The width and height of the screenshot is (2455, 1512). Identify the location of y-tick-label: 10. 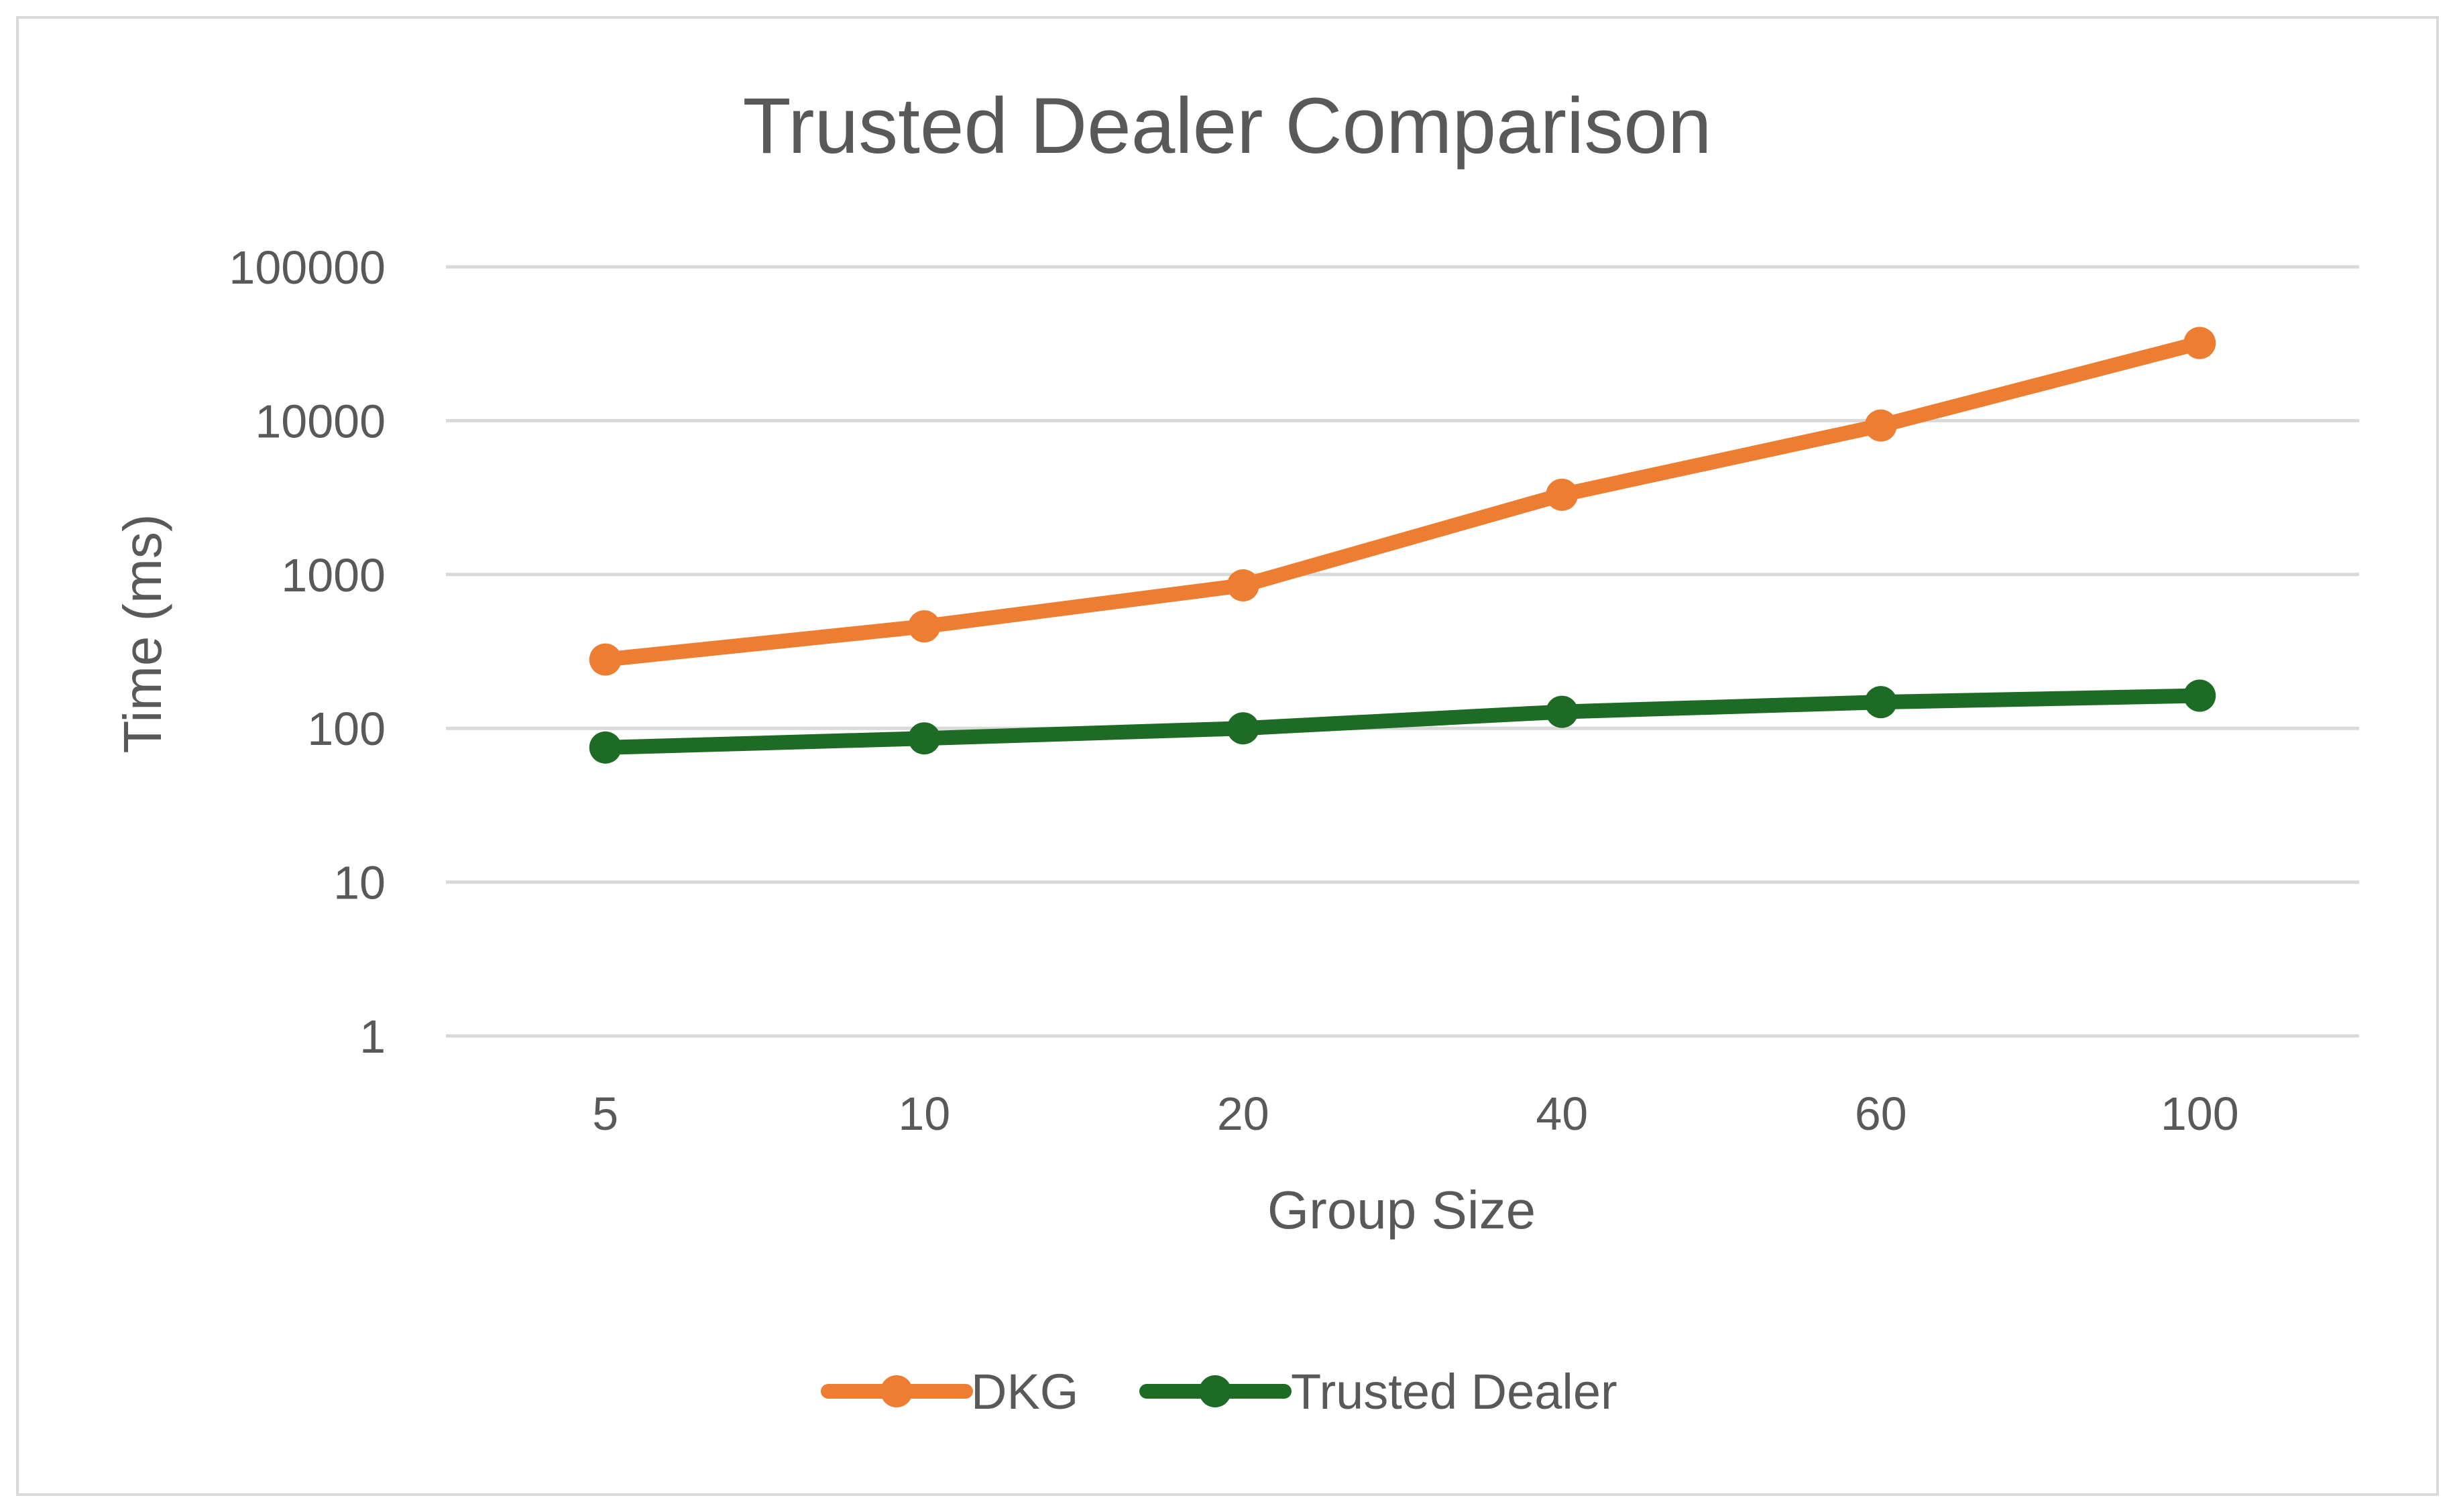
(360, 883).